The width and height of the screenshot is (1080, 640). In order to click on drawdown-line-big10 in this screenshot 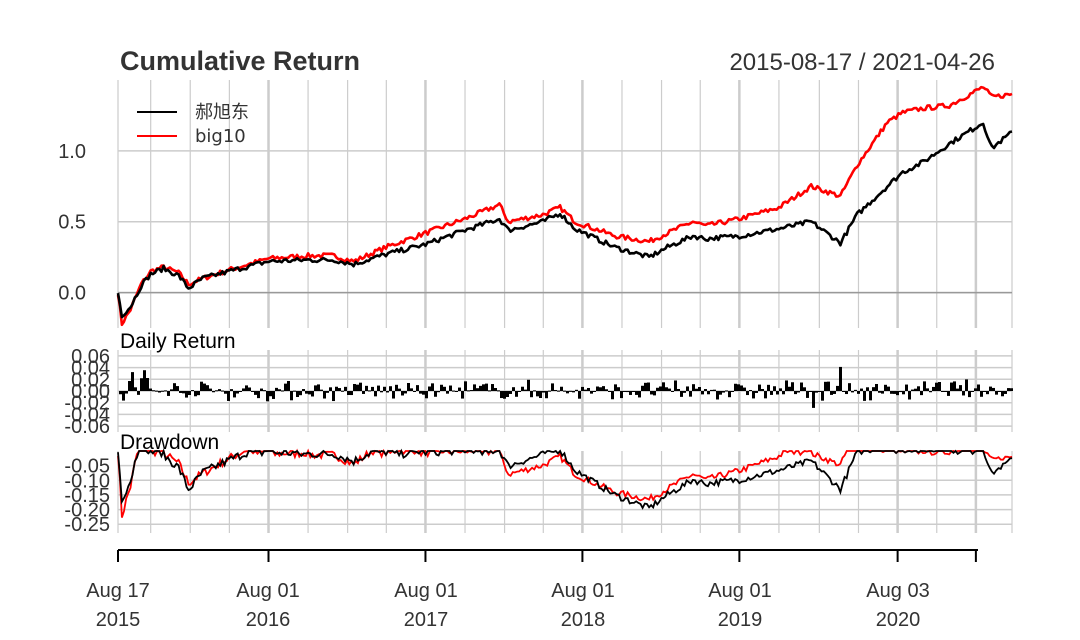, I will do `click(565, 483)`.